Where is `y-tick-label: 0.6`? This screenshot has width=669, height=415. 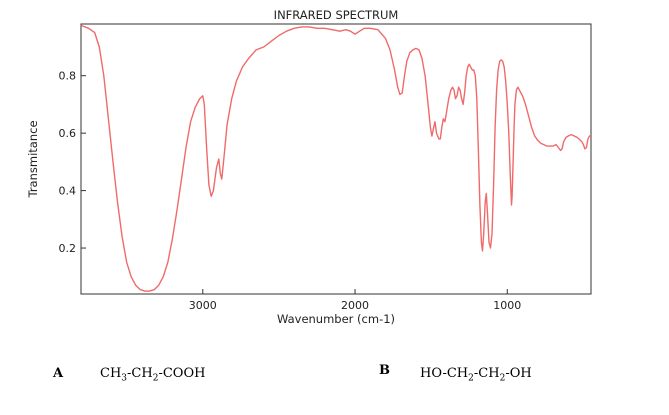
y-tick-label: 0.6 is located at coordinates (68, 133).